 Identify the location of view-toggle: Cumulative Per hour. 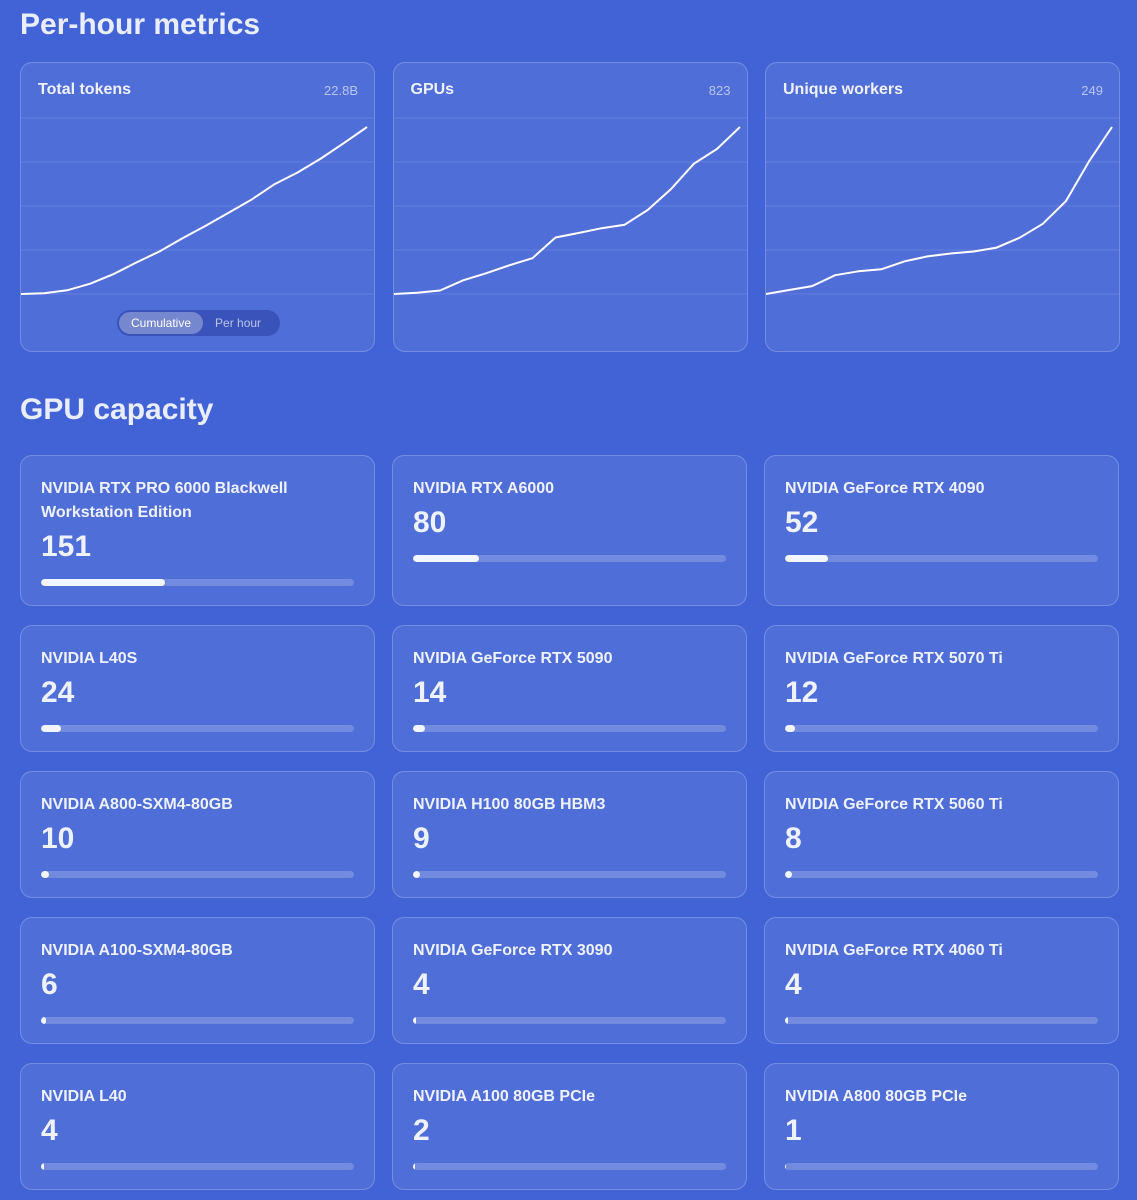
(198, 323).